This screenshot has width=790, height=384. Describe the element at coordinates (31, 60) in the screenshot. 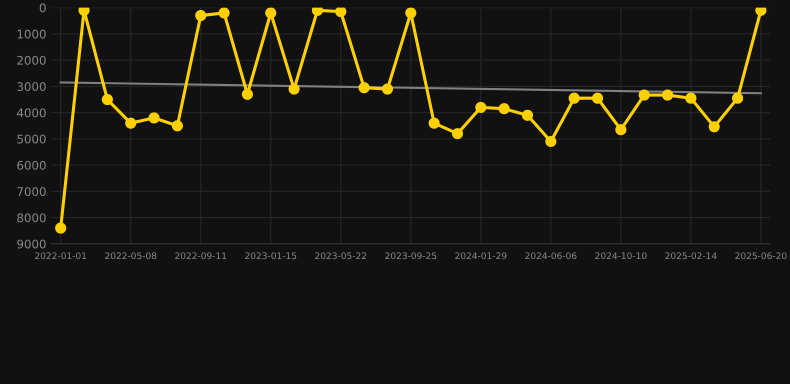

I see `y-tick-label: 2000` at that location.